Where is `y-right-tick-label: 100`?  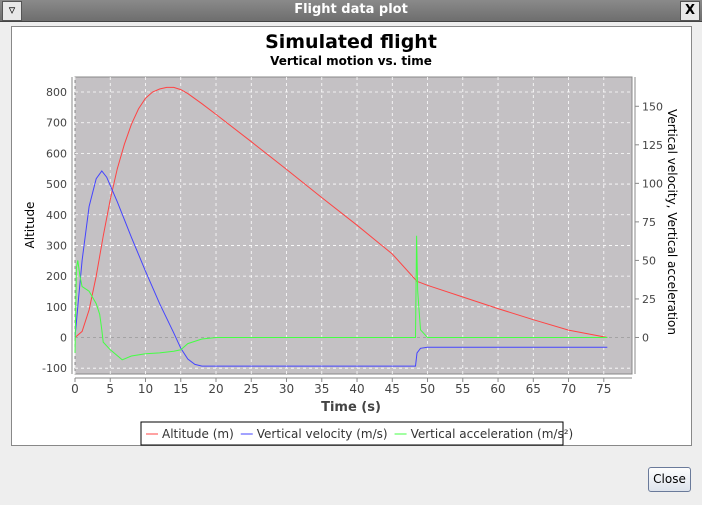
y-right-tick-label: 100 is located at coordinates (652, 183).